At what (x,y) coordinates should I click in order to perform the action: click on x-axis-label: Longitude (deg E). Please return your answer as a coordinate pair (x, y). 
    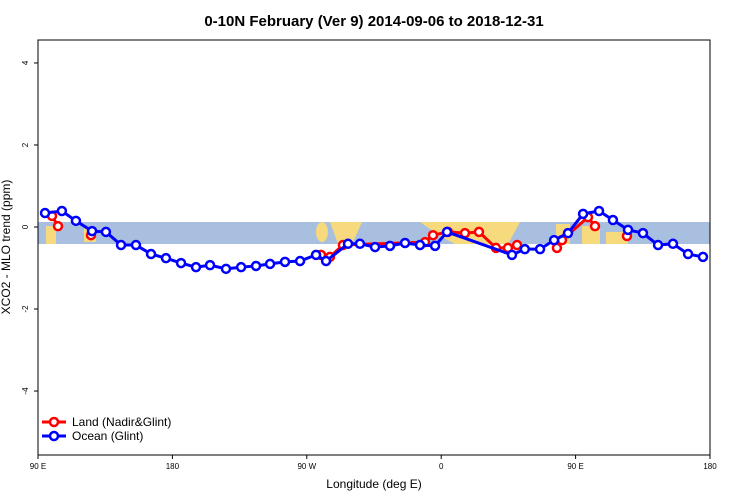
    Looking at the image, I should click on (373, 484).